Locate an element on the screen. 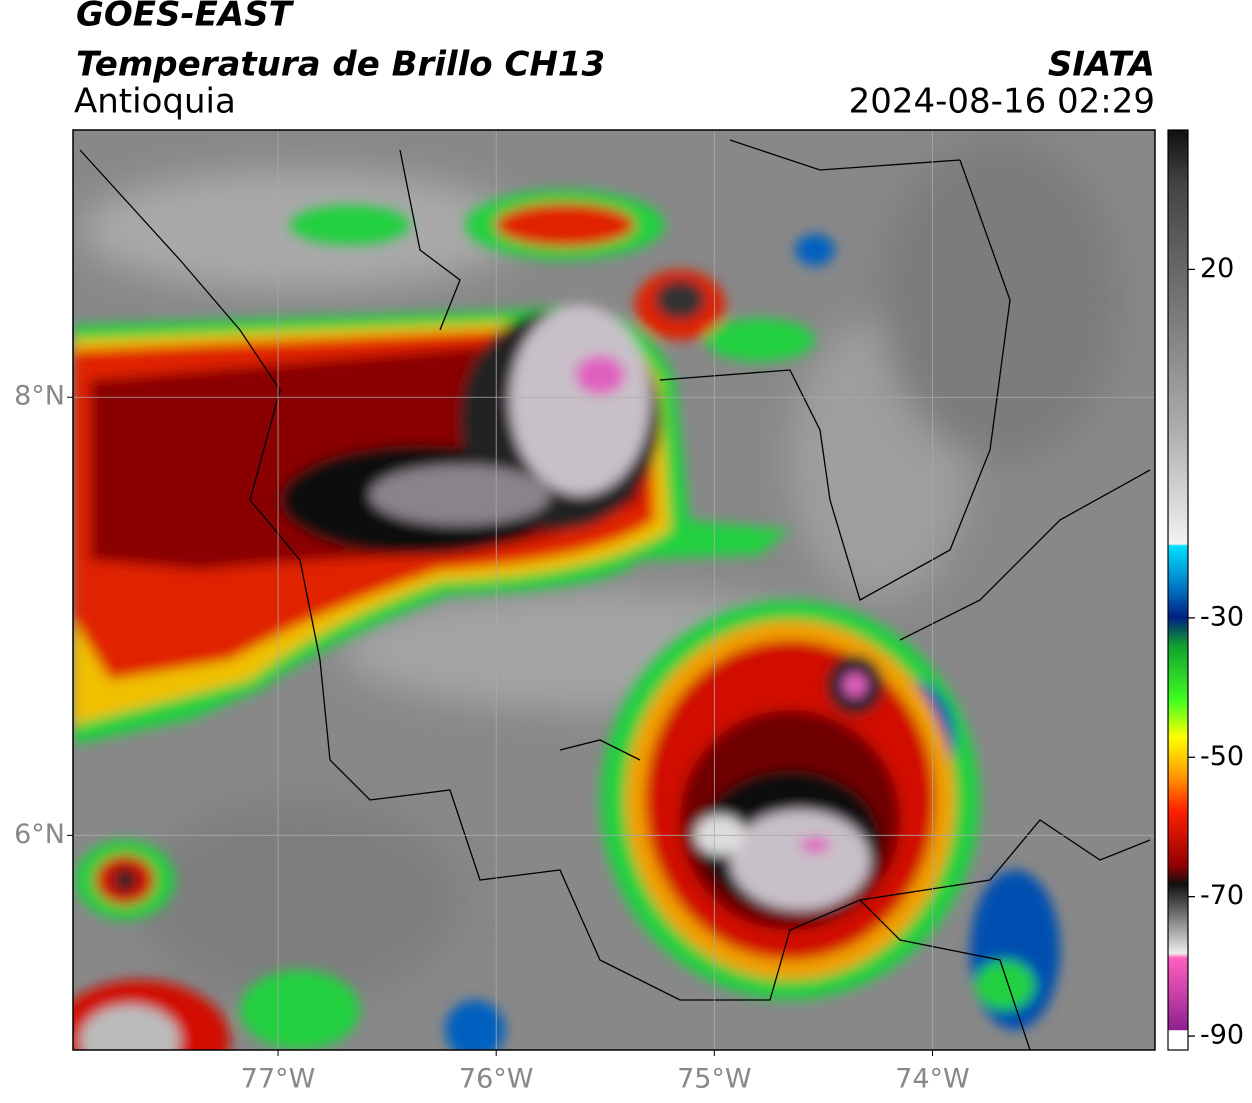 This screenshot has width=1252, height=1103. lon-label: 75°W is located at coordinates (714, 1079).